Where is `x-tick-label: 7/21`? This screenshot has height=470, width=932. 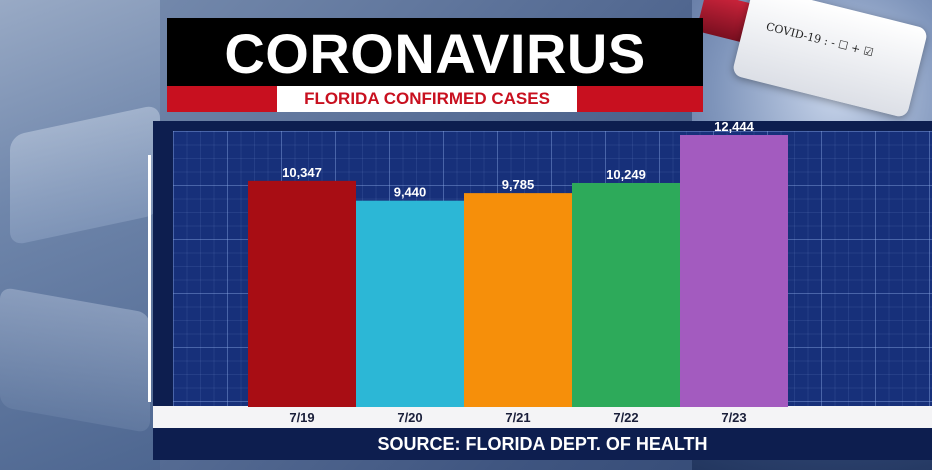 x-tick-label: 7/21 is located at coordinates (517, 417).